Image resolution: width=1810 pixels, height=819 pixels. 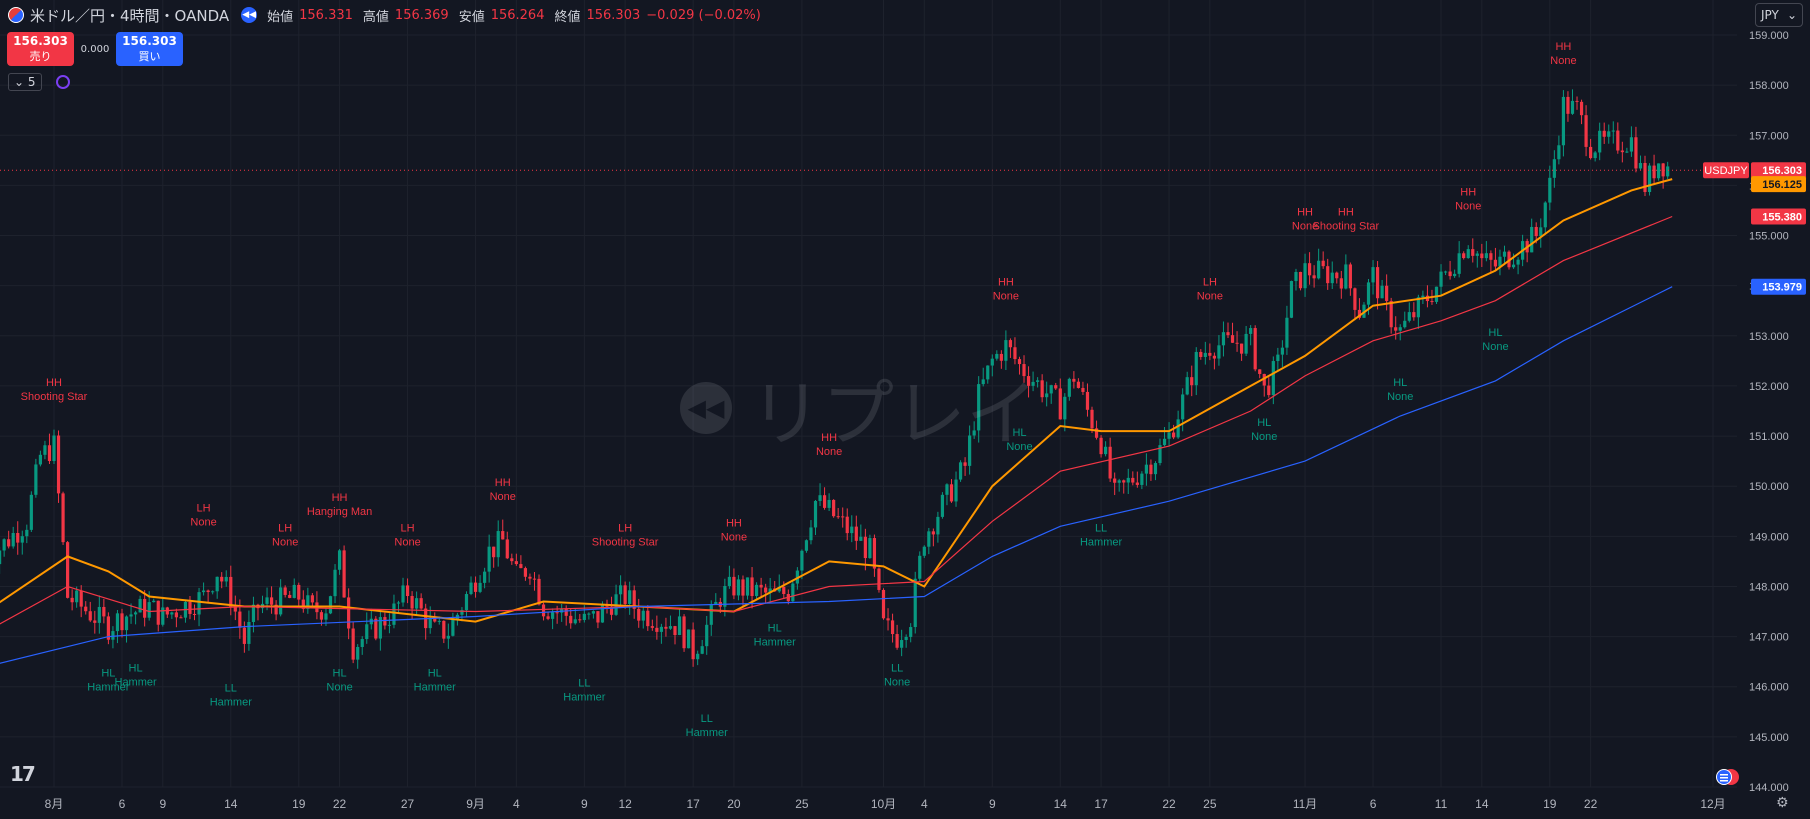 I want to click on watermark-text: リプレイ, so click(x=894, y=414).